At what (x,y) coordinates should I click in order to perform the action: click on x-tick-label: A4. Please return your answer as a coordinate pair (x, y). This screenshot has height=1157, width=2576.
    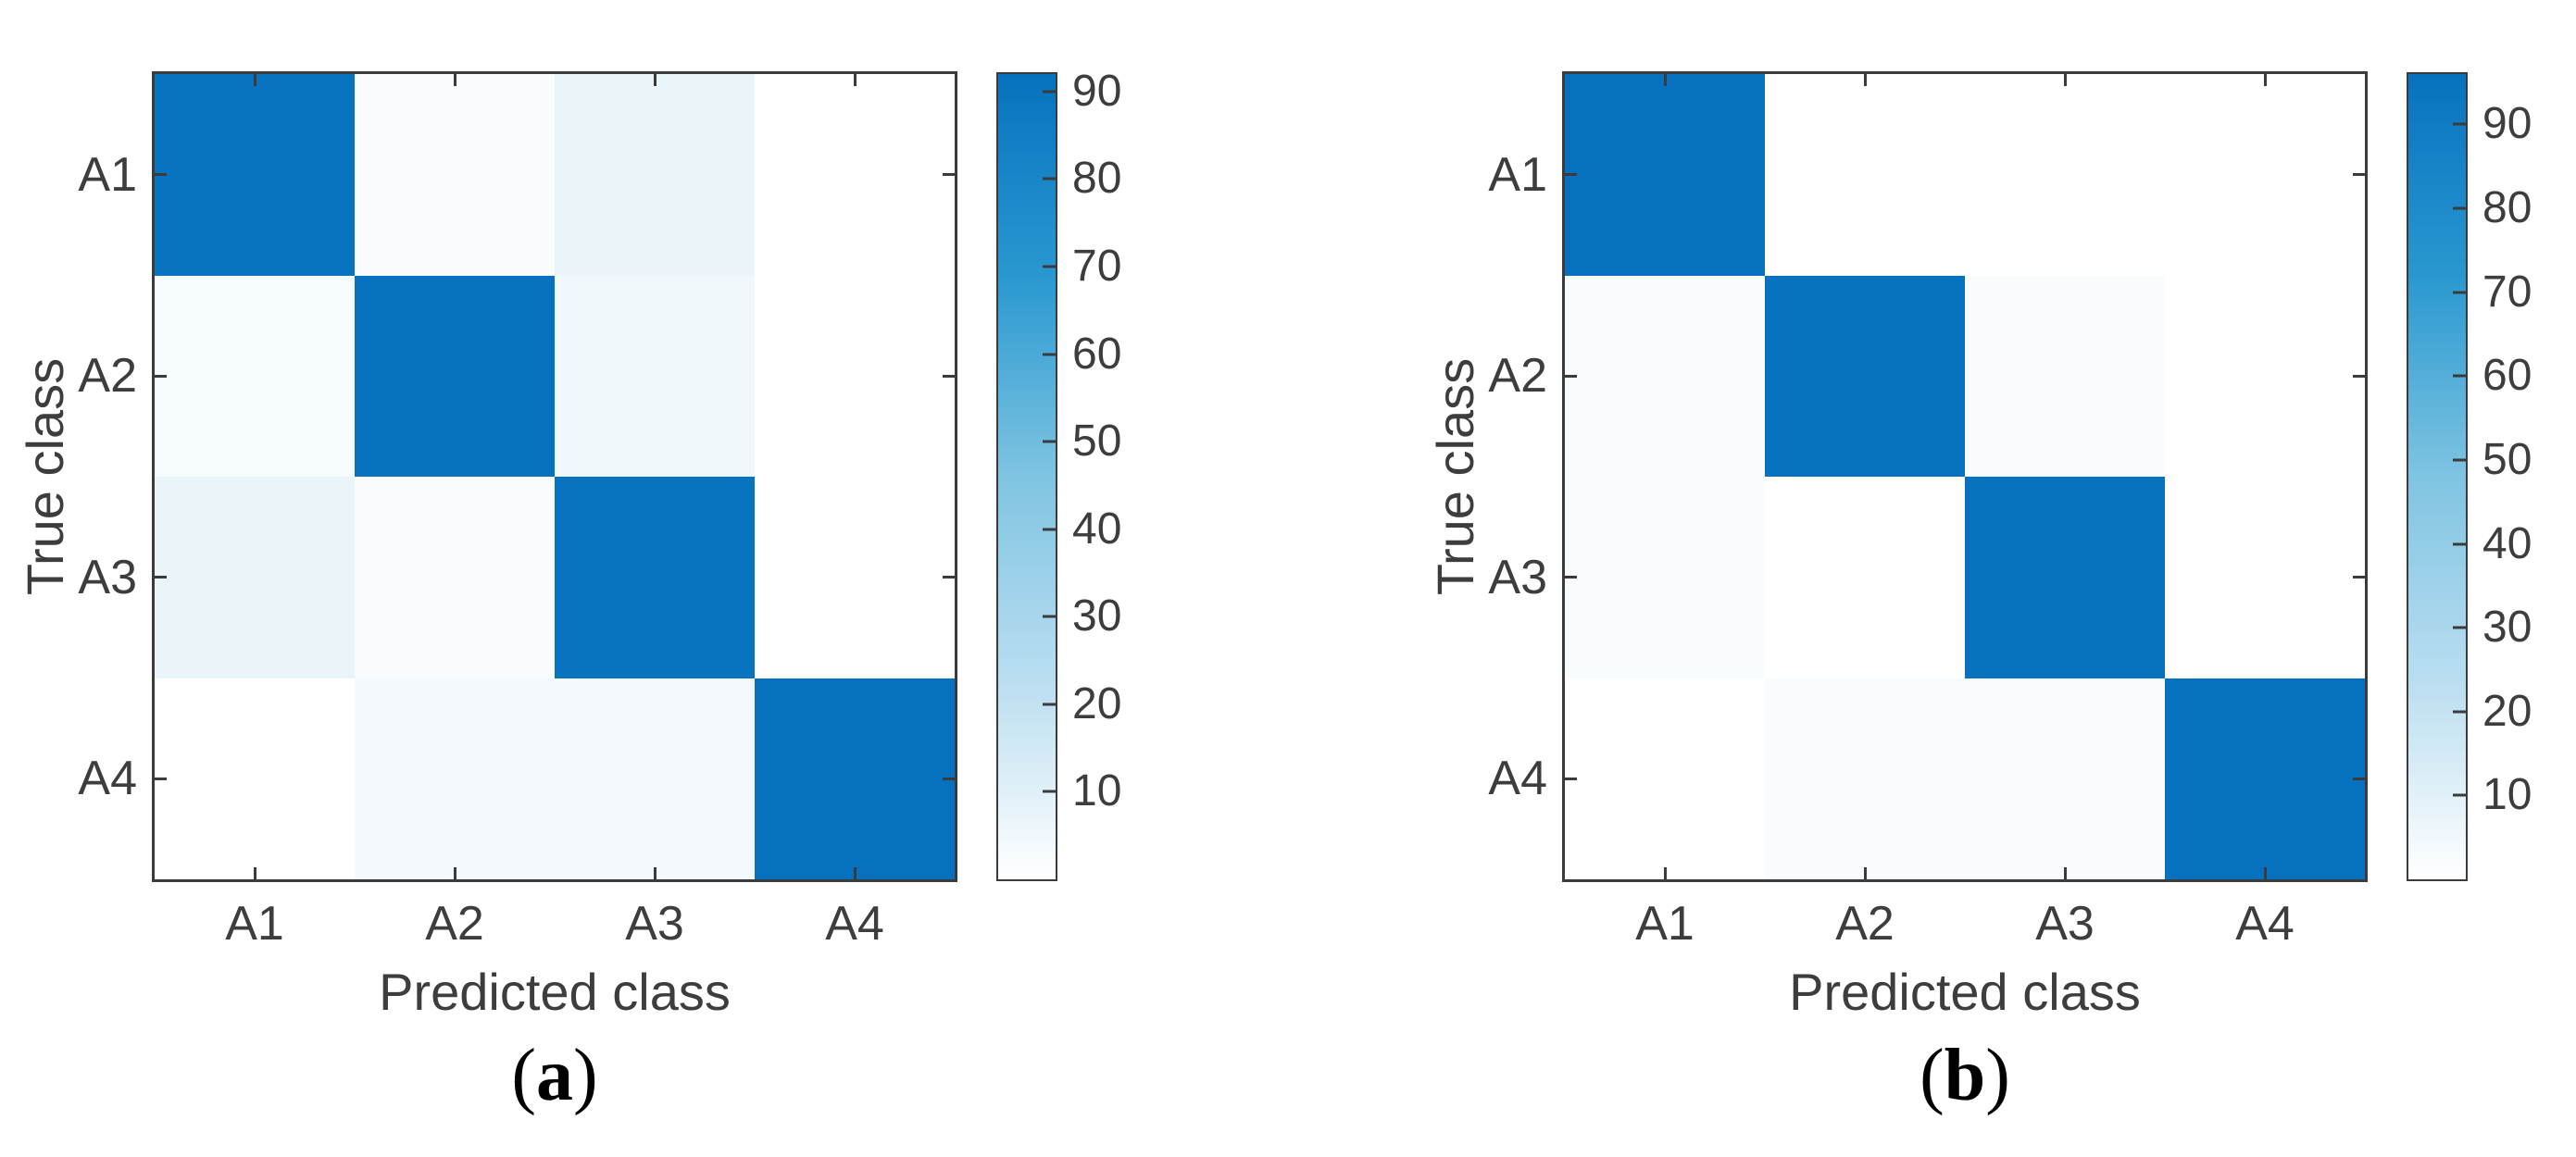
    Looking at the image, I should click on (2265, 924).